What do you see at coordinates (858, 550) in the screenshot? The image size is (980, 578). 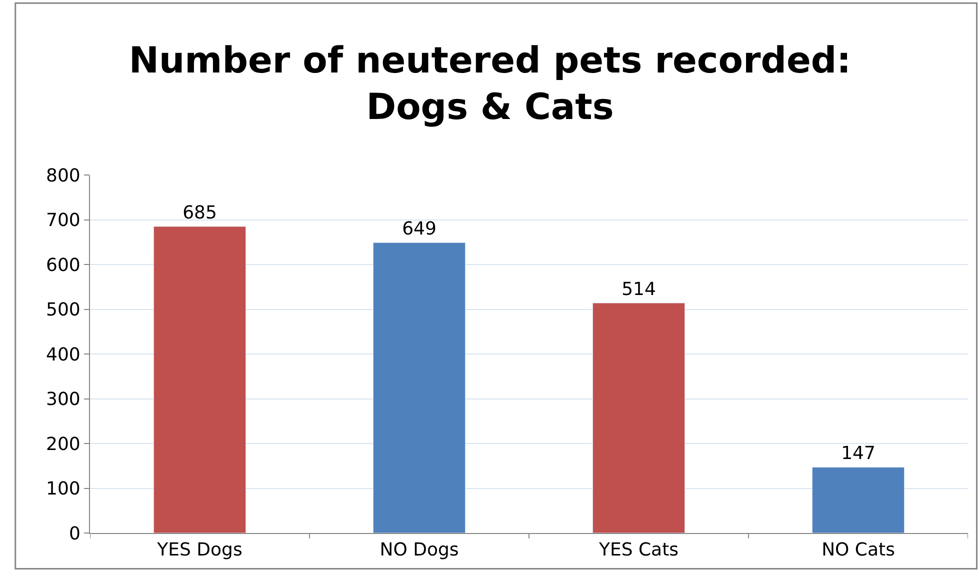 I see `x-tick-label: NO Cats` at bounding box center [858, 550].